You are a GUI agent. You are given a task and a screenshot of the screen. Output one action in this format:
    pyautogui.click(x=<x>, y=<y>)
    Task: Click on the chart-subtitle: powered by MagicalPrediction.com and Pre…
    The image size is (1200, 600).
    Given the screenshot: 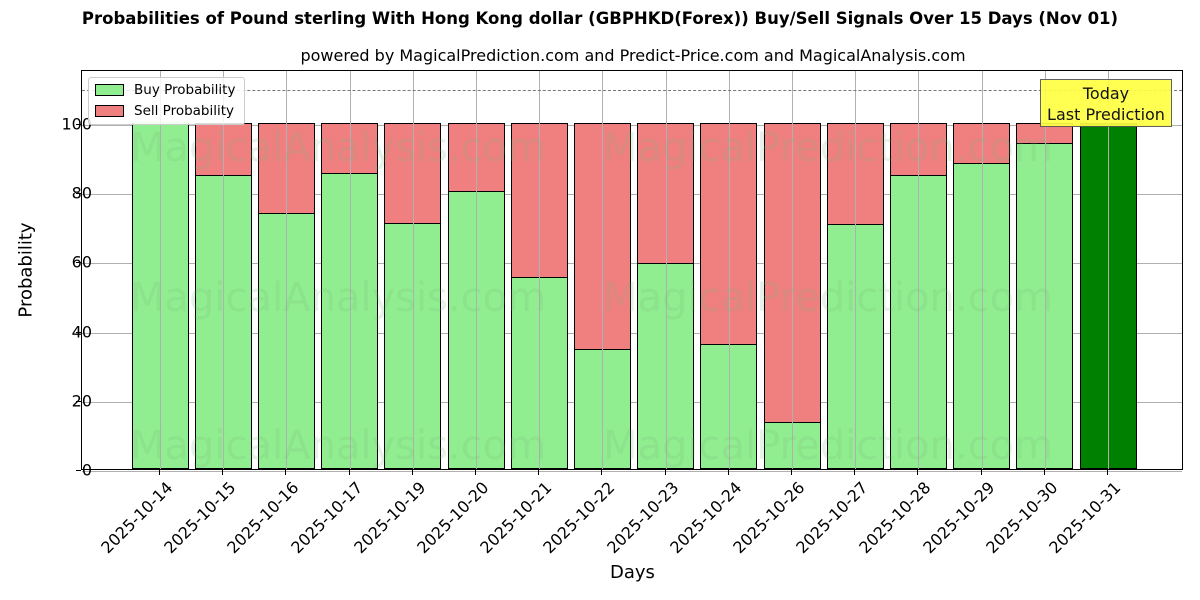 What is the action you would take?
    pyautogui.click(x=633, y=55)
    